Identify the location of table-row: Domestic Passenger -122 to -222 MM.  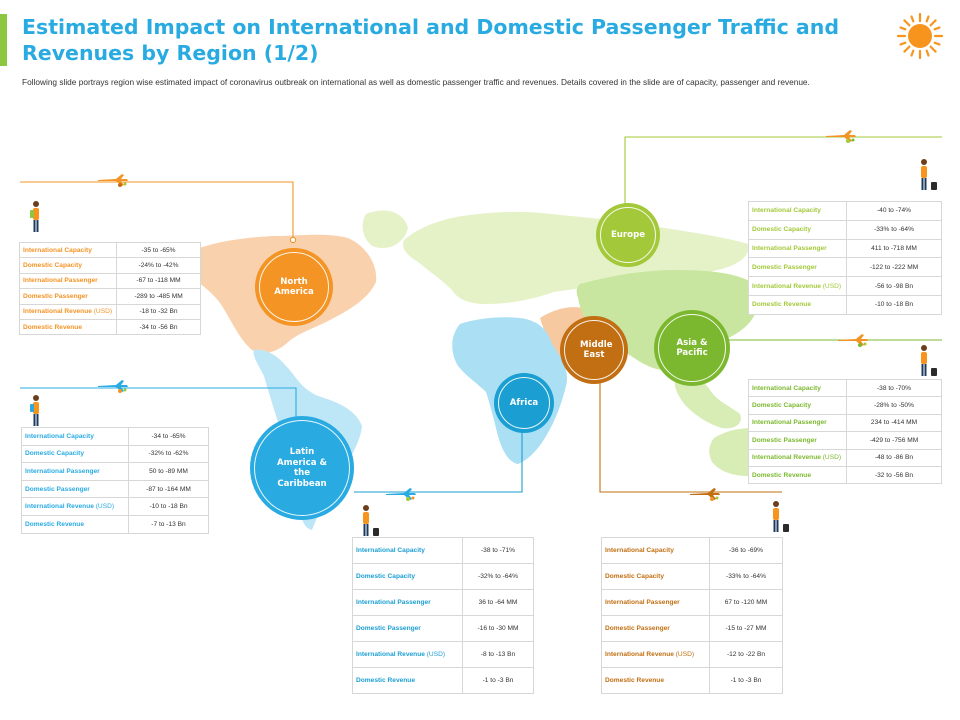
(845, 267).